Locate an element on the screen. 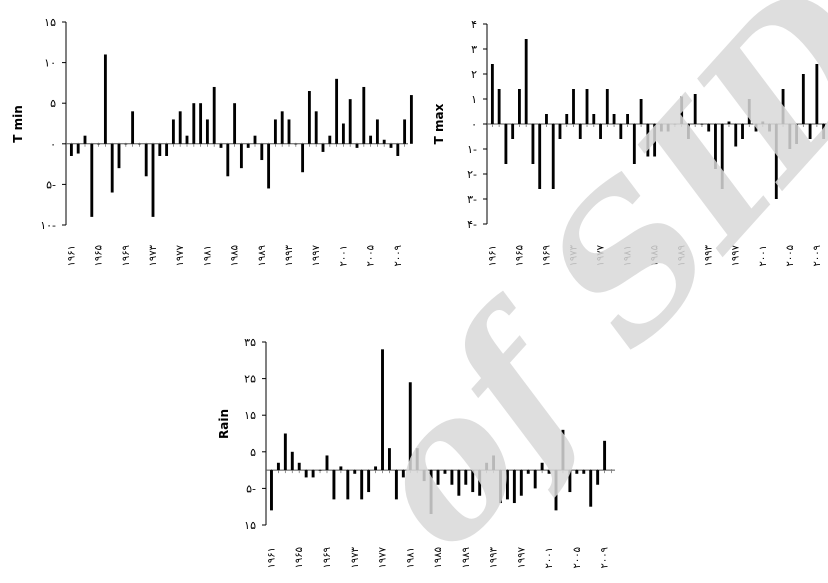  x-tick-label: ۱۹۶۵ is located at coordinates (299, 557).